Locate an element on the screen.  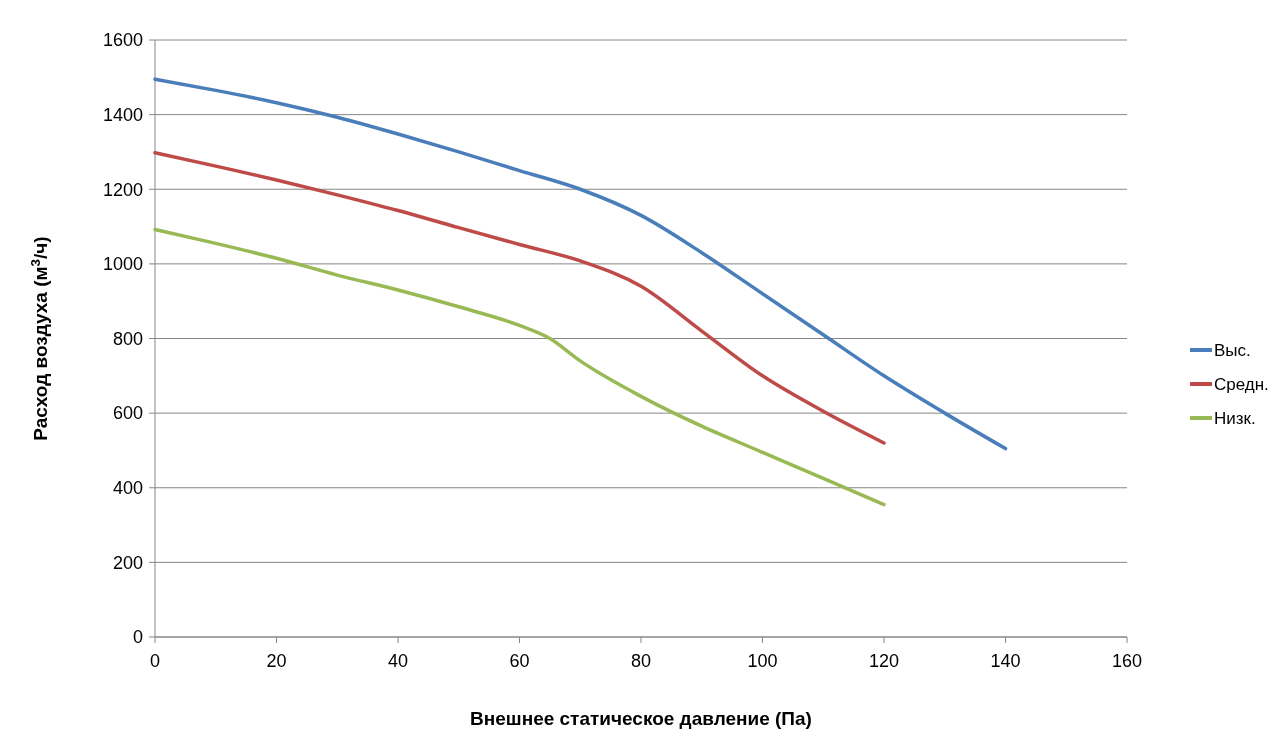
x-tick-label: 20 is located at coordinates (276, 661).